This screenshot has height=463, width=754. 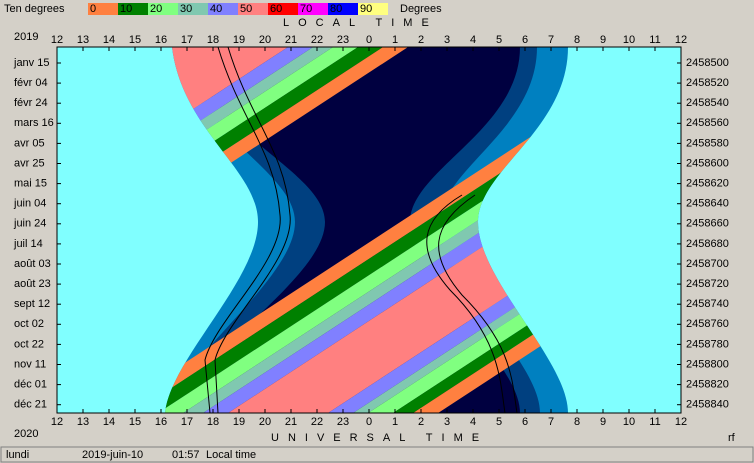 What do you see at coordinates (421, 40) in the screenshot?
I see `top-hour-label: 2` at bounding box center [421, 40].